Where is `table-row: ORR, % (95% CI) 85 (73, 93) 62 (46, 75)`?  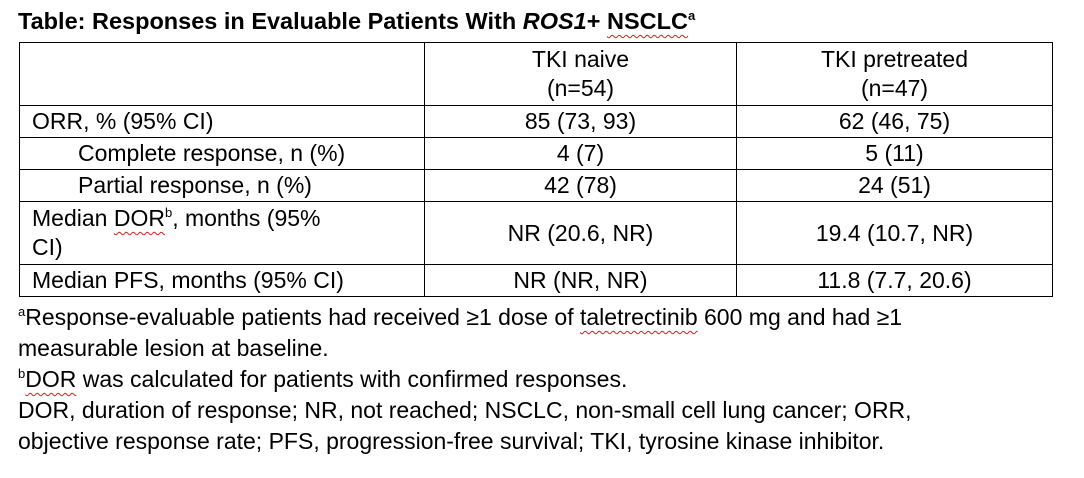
table-row: ORR, % (95% CI) 85 (73, 93) 62 (46, 75) is located at coordinates (536, 121).